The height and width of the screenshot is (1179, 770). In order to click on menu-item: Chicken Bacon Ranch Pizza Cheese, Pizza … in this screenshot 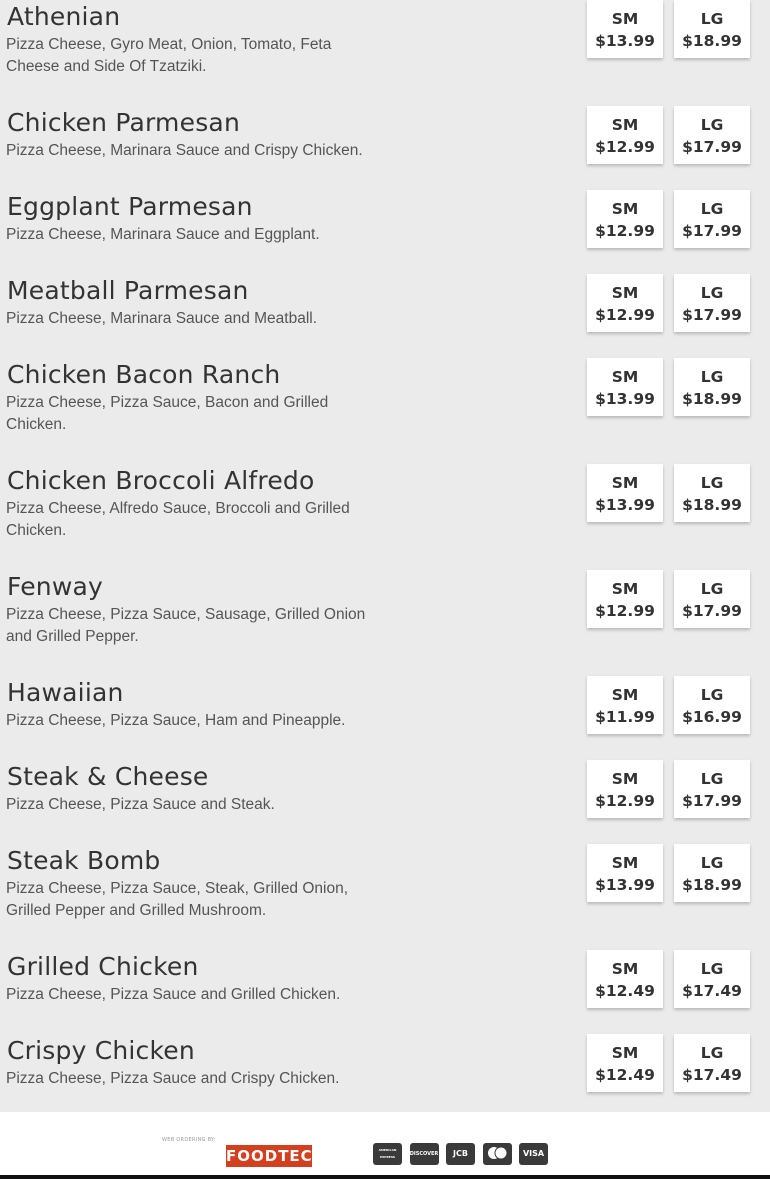, I will do `click(385, 411)`.